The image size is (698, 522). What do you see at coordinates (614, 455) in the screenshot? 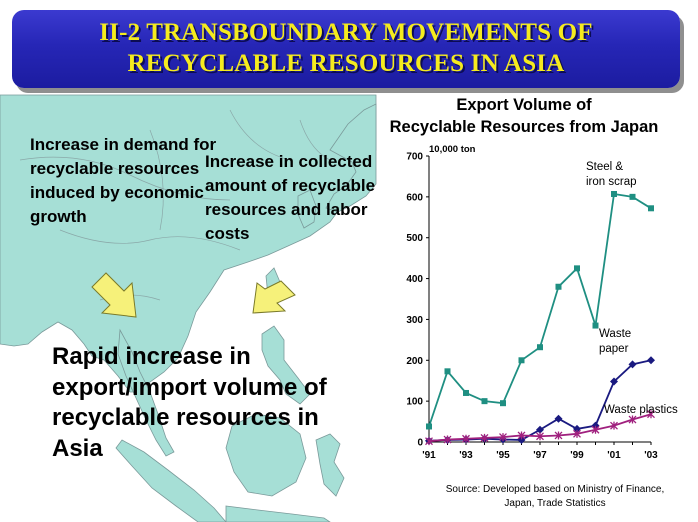
I see `x-tick-label: '01` at bounding box center [614, 455].